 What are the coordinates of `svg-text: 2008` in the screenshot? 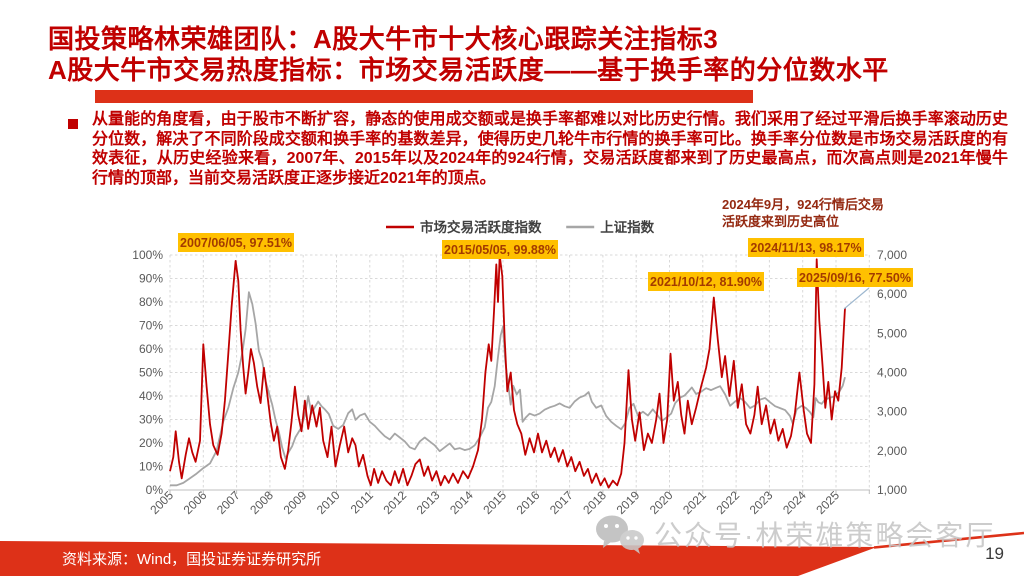 It's located at (261, 502).